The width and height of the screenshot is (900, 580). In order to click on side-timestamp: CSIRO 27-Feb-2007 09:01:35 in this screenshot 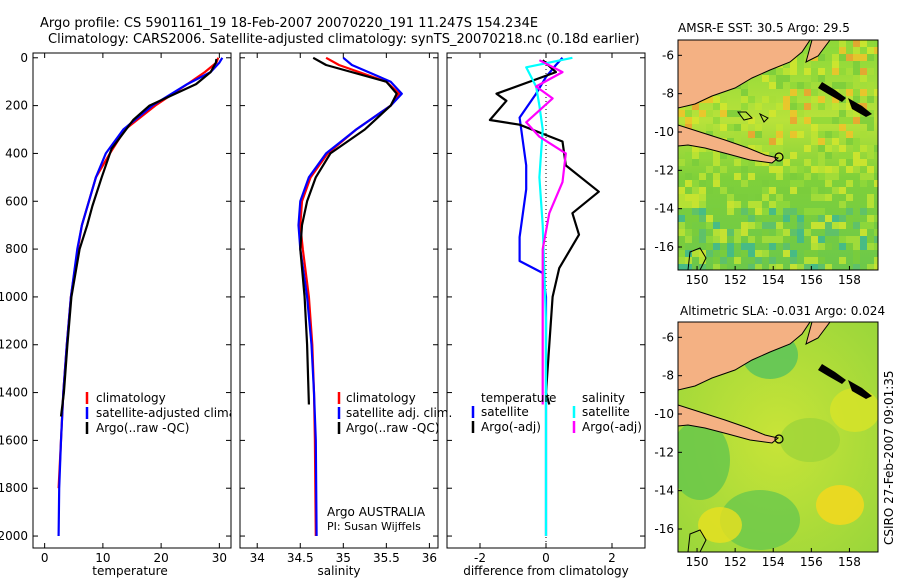, I will do `click(889, 457)`.